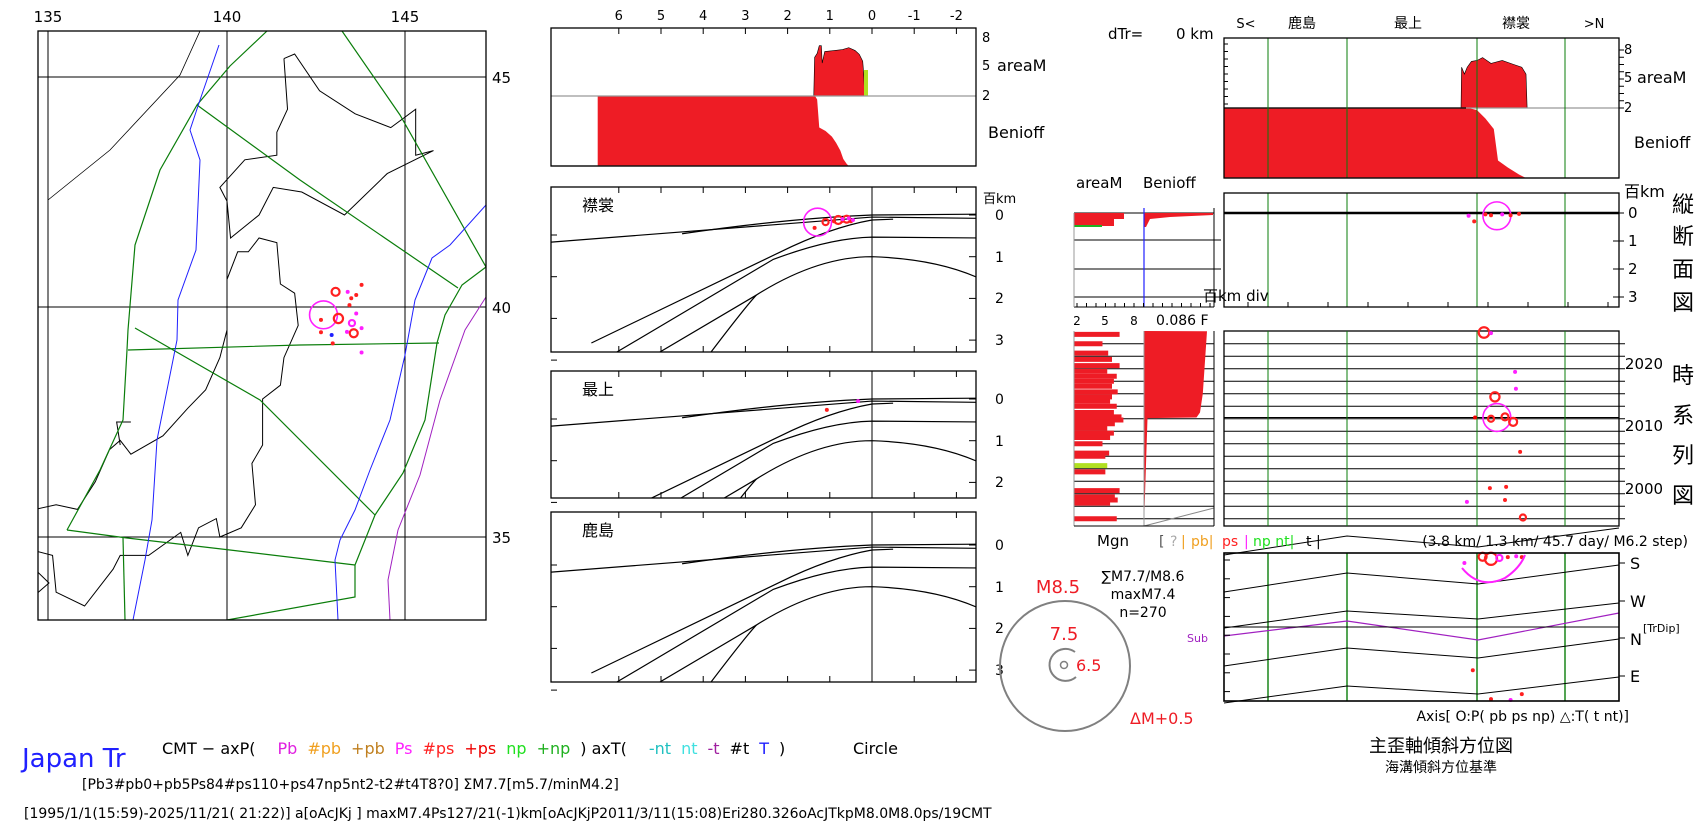  Describe the element at coordinates (1555, 542) in the screenshot. I see `step-text: (3.8 km/ 1.3 km/ 45.7 day/ M6.2 step)` at that location.